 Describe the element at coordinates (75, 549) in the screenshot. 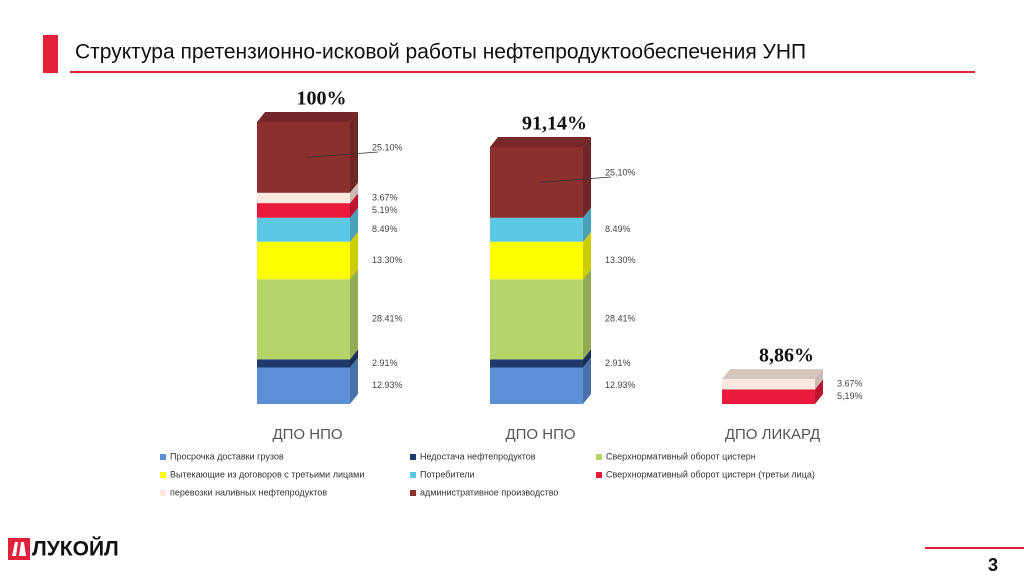

I see `logo-text: ЛУКОЙЛ` at that location.